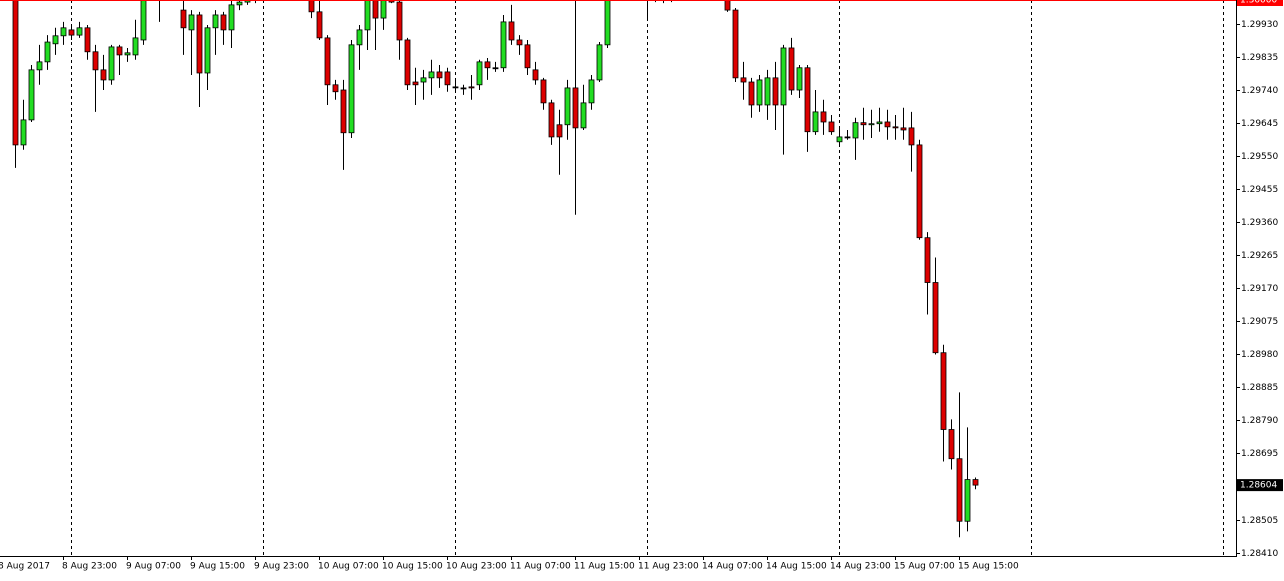 The height and width of the screenshot is (581, 1284). I want to click on x-tick-label: 14 Aug 15:00, so click(796, 567).